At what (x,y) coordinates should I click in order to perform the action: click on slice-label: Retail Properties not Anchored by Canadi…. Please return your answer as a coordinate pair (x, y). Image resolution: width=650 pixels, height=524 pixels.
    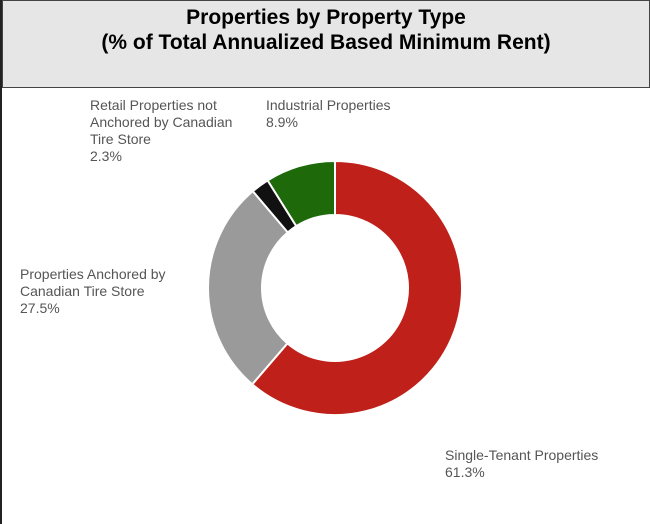
    Looking at the image, I should click on (165, 131).